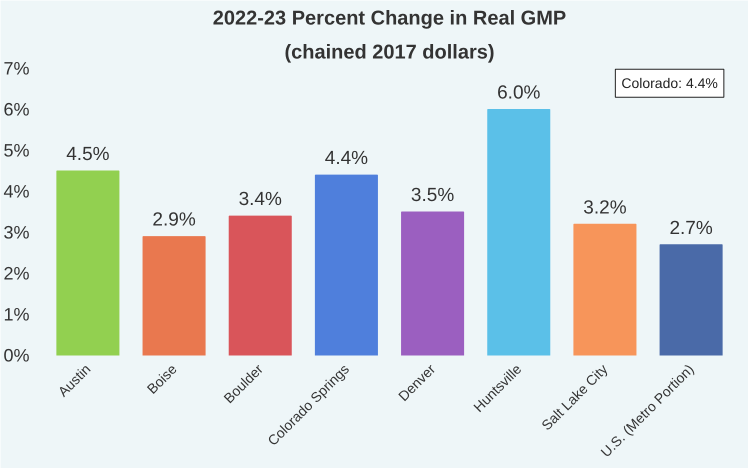 Image resolution: width=748 pixels, height=468 pixels. Describe the element at coordinates (605, 207) in the screenshot. I see `data-label: 3.2%` at that location.